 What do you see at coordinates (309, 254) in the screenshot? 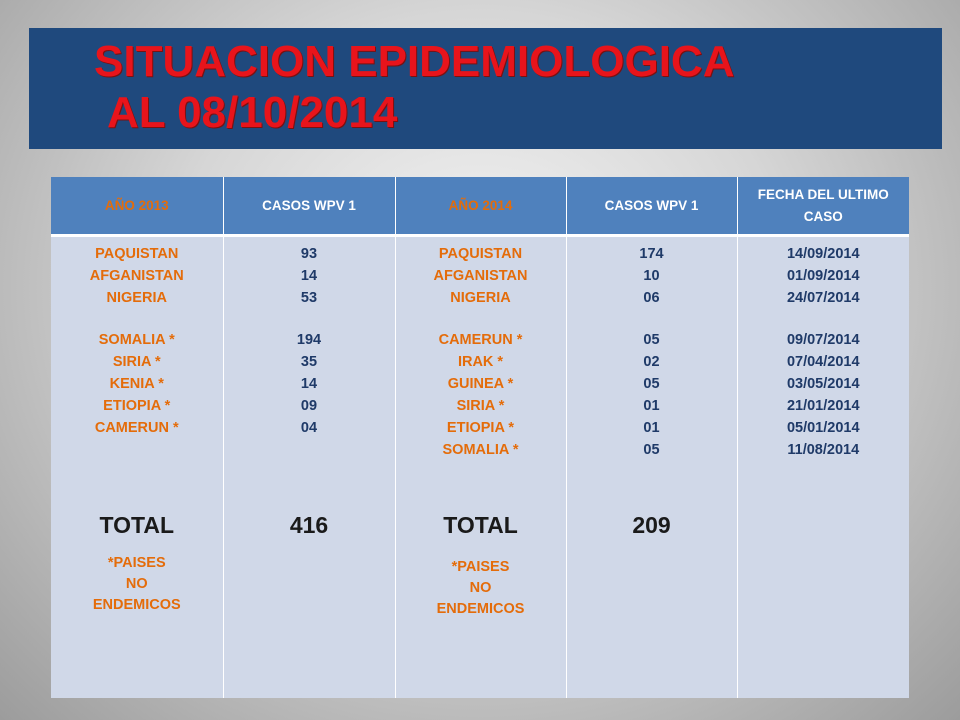
I see `cases-2013-value: 93` at bounding box center [309, 254].